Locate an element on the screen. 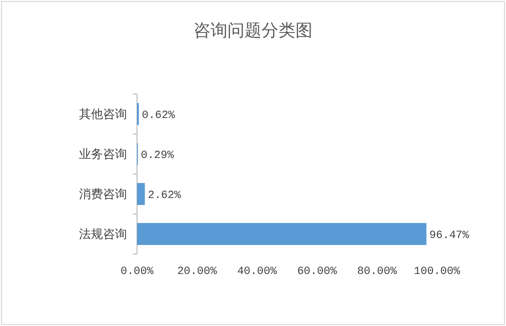 The width and height of the screenshot is (506, 326). x-tick-label: 40.00% is located at coordinates (257, 272).